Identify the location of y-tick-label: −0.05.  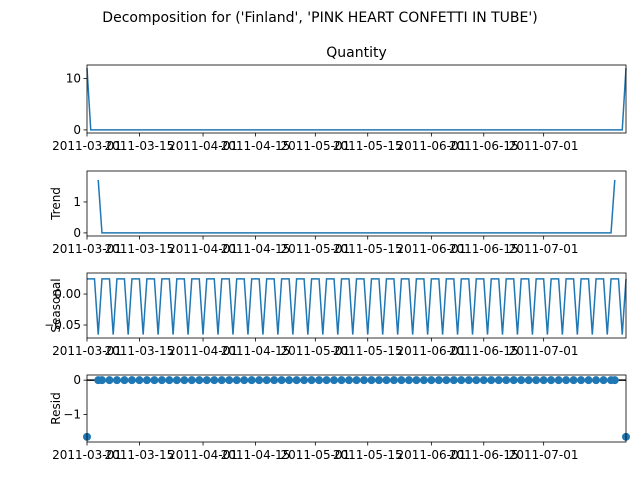
(62, 325).